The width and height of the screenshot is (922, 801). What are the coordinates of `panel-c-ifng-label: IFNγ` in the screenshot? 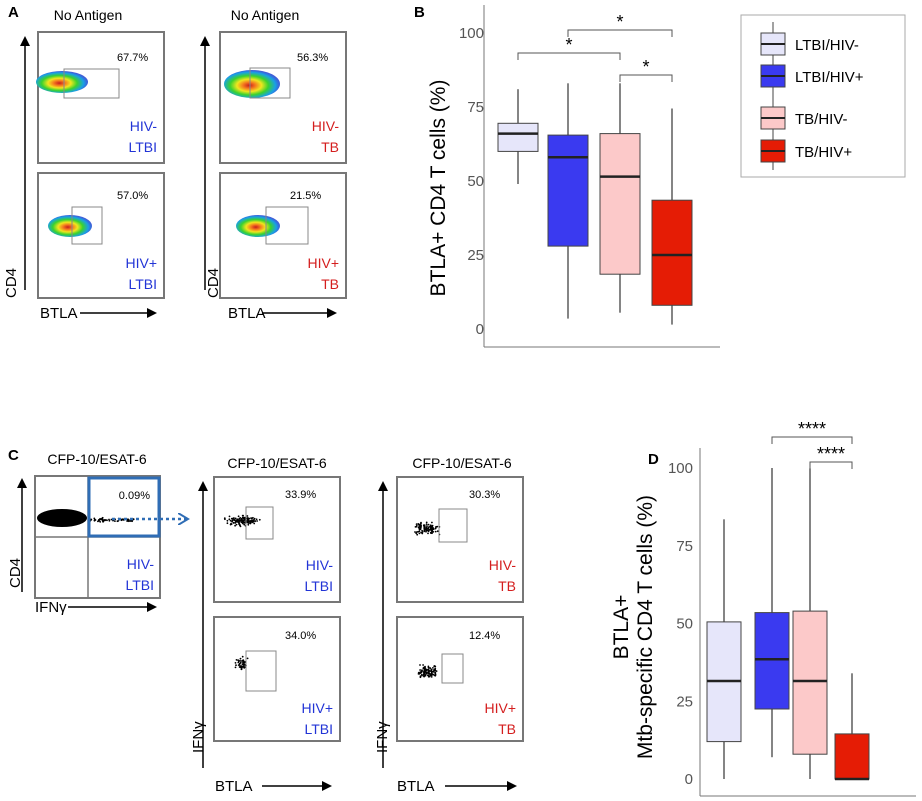 It's located at (51, 607).